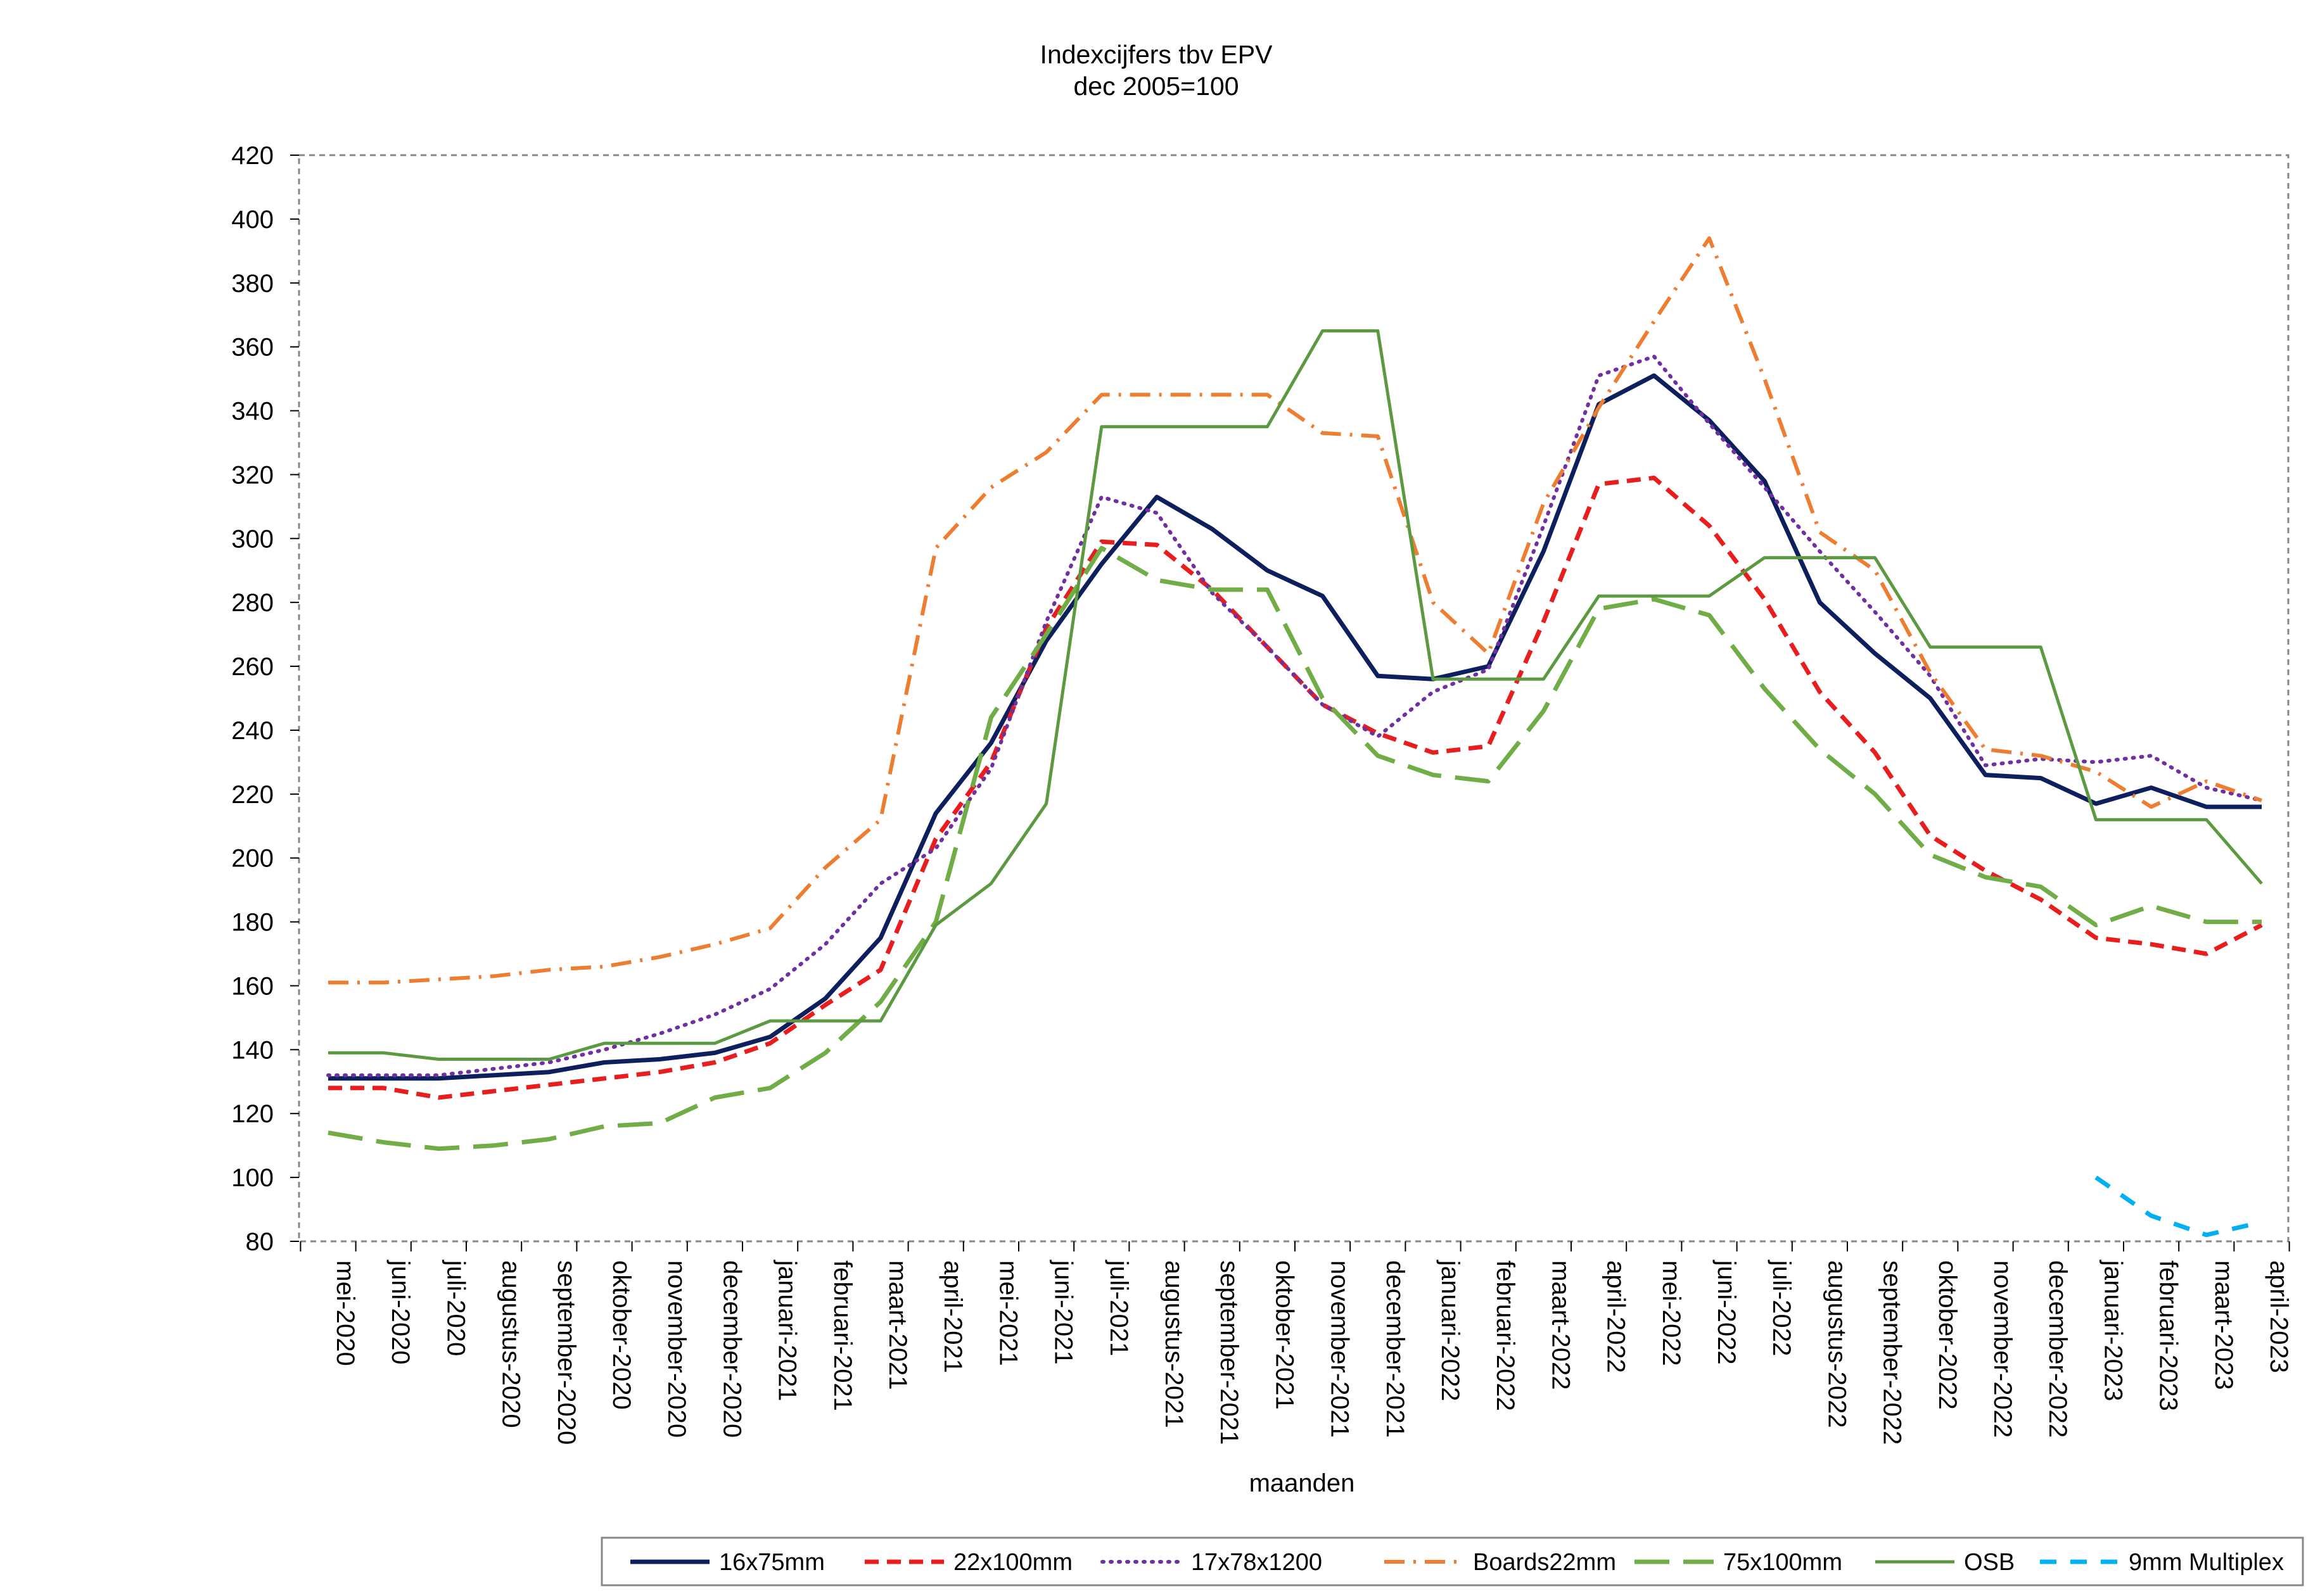 The width and height of the screenshot is (2313, 1596). What do you see at coordinates (400, 1312) in the screenshot?
I see `x-tick-label: juni-2020` at bounding box center [400, 1312].